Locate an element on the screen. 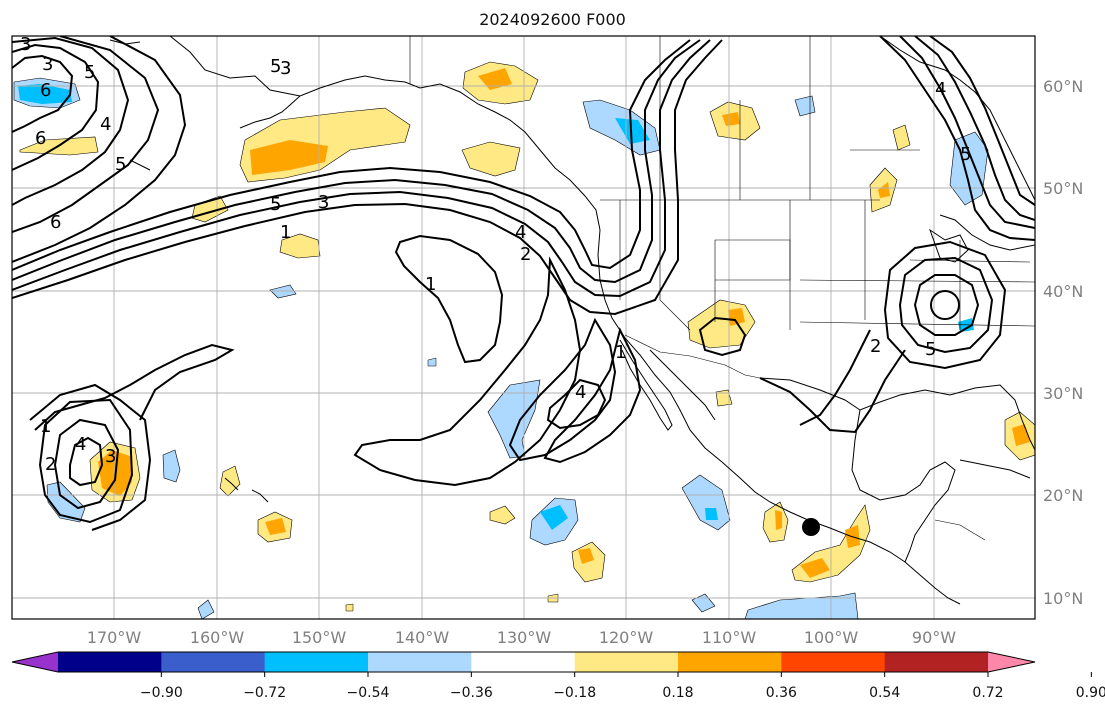  colorbar-tick-label: 0.18 is located at coordinates (677, 693).